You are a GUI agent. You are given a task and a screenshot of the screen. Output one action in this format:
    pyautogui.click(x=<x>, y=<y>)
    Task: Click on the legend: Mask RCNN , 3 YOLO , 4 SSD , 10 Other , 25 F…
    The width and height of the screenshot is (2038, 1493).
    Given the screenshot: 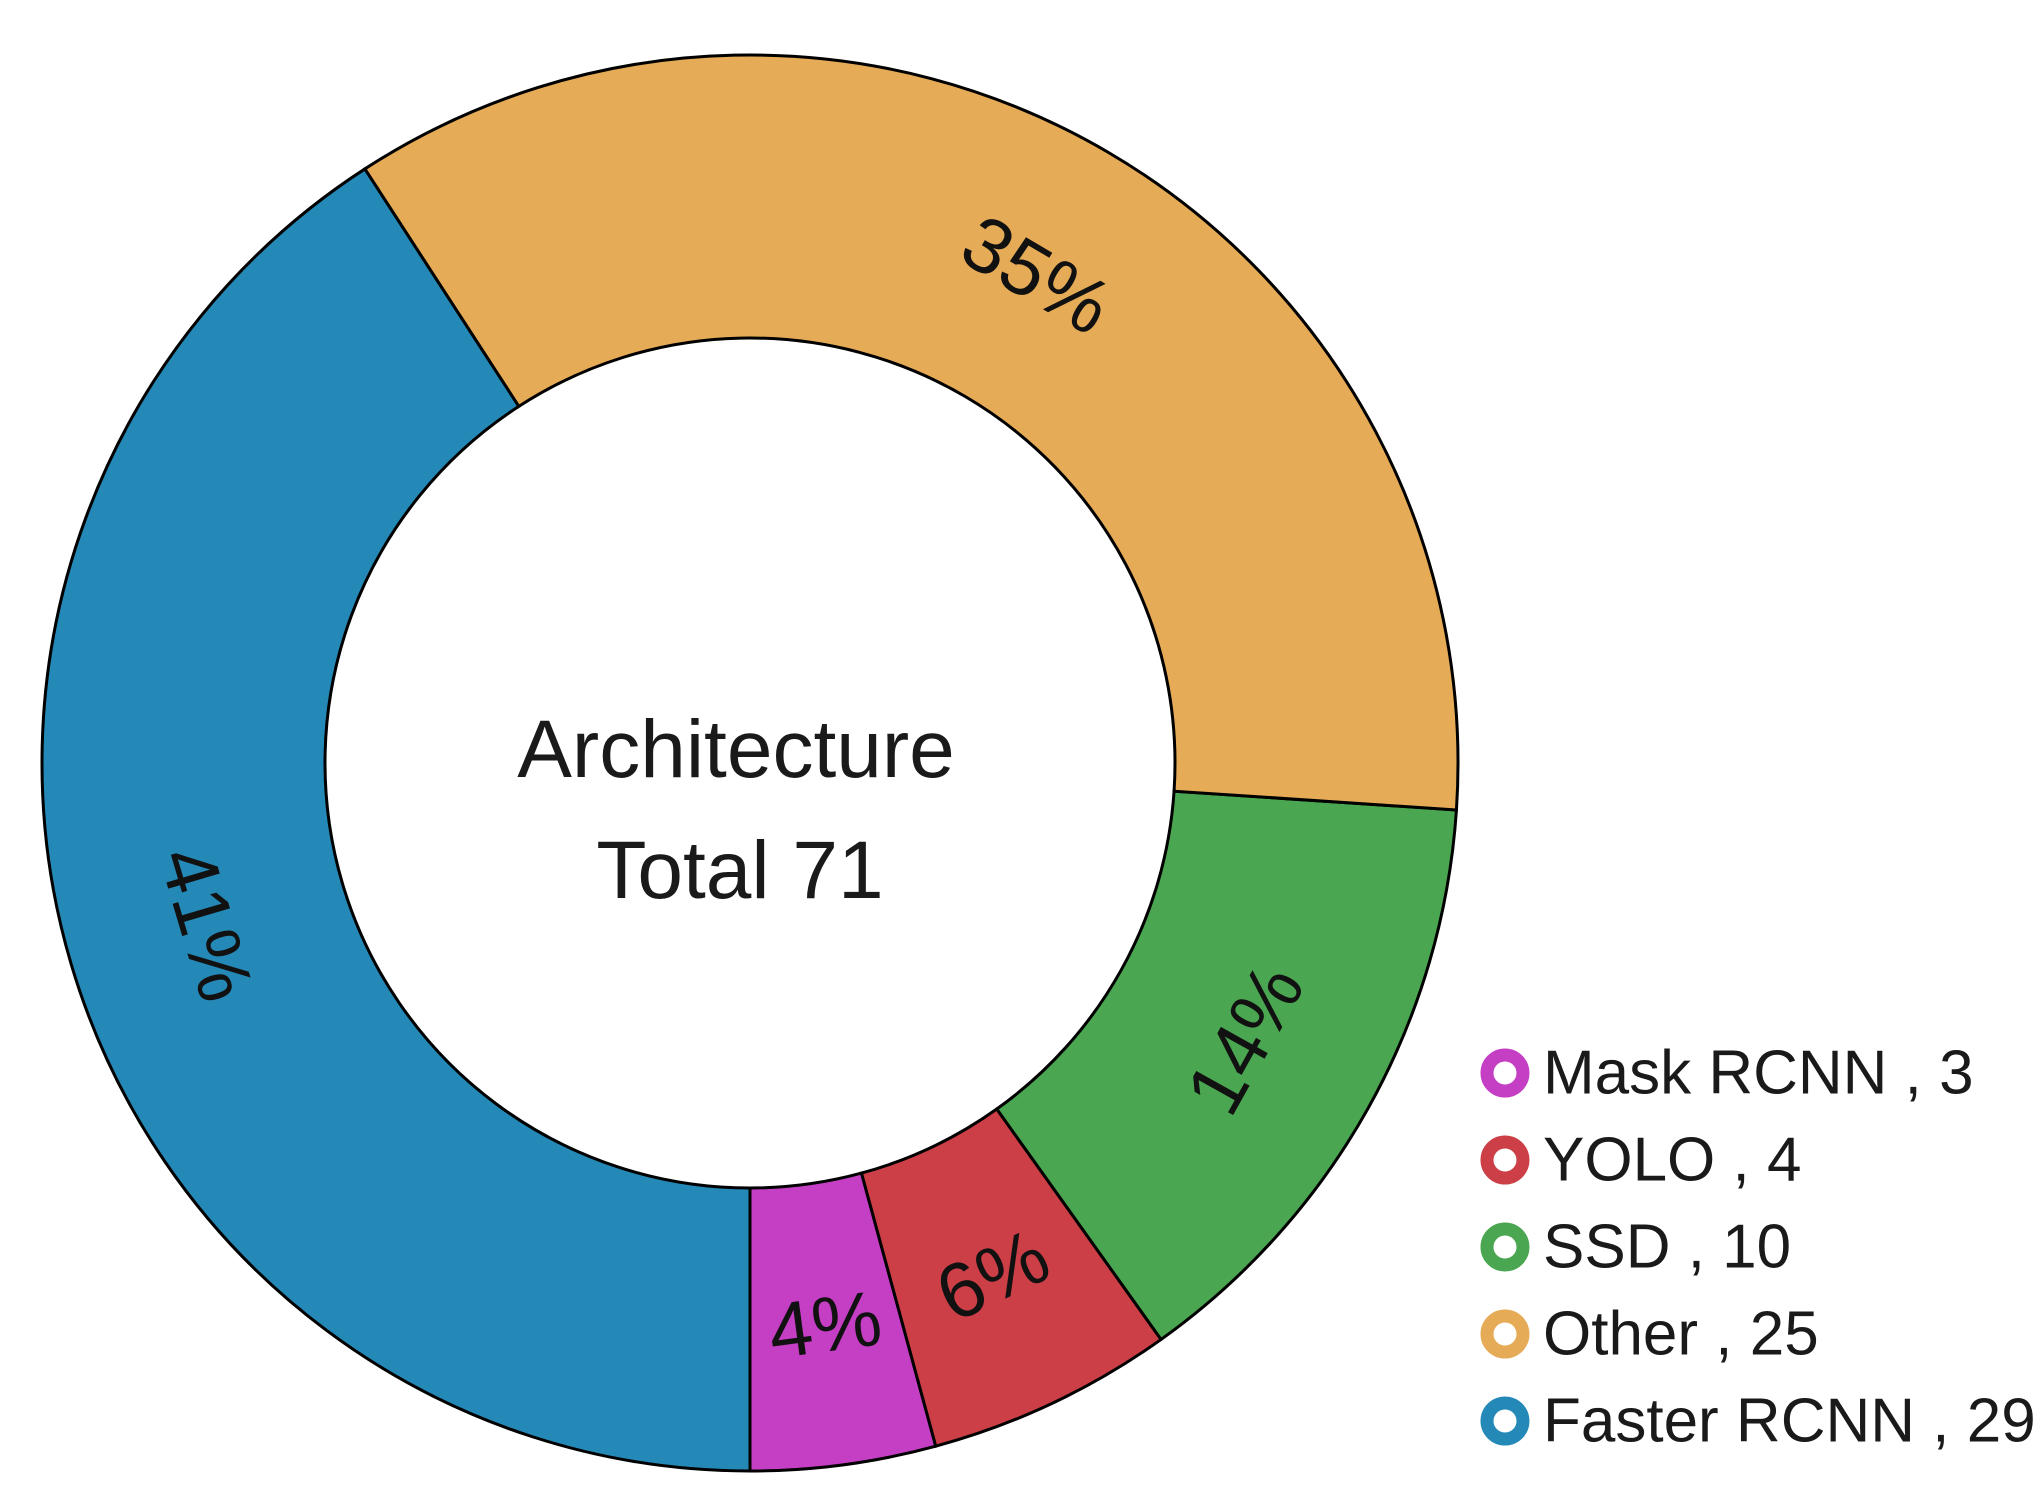 What is the action you would take?
    pyautogui.click(x=1758, y=1247)
    